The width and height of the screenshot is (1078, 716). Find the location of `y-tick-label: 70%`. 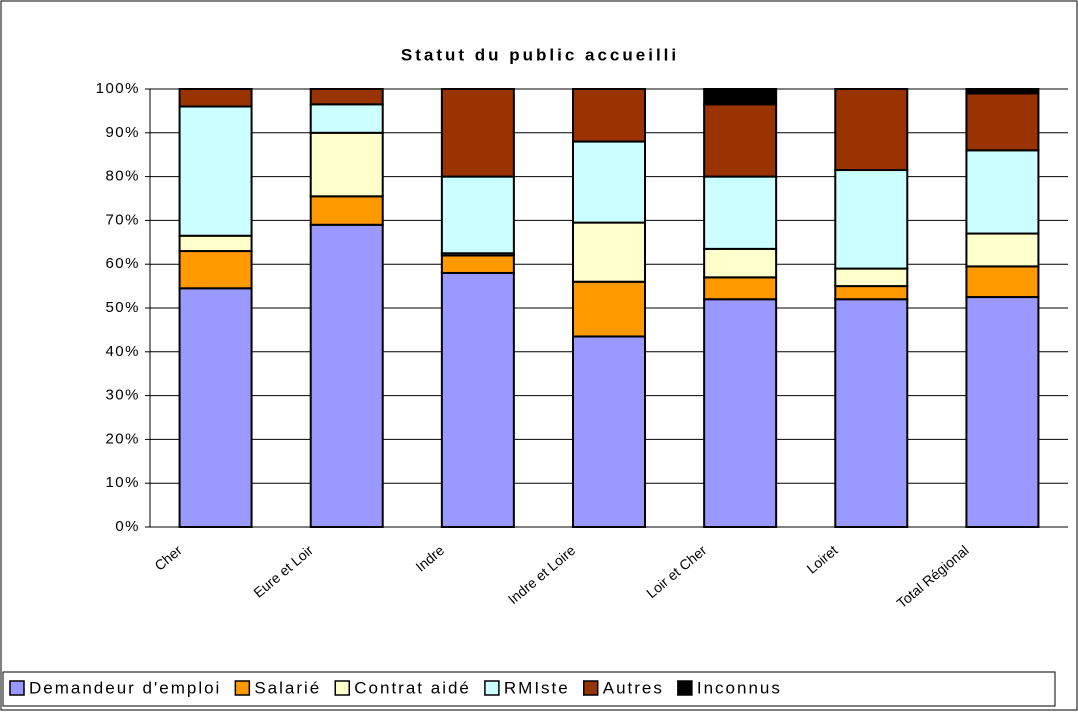

y-tick-label: 70% is located at coordinates (122, 219).